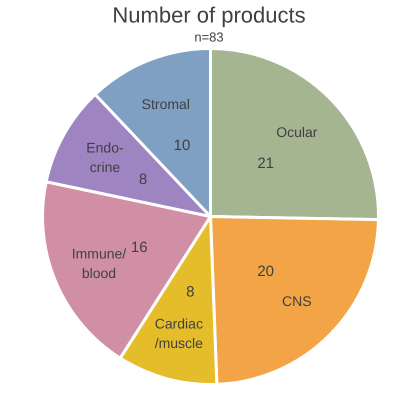 This screenshot has height=400, width=417. Describe the element at coordinates (209, 37) in the screenshot. I see `chart-subtitle: n=83` at that location.